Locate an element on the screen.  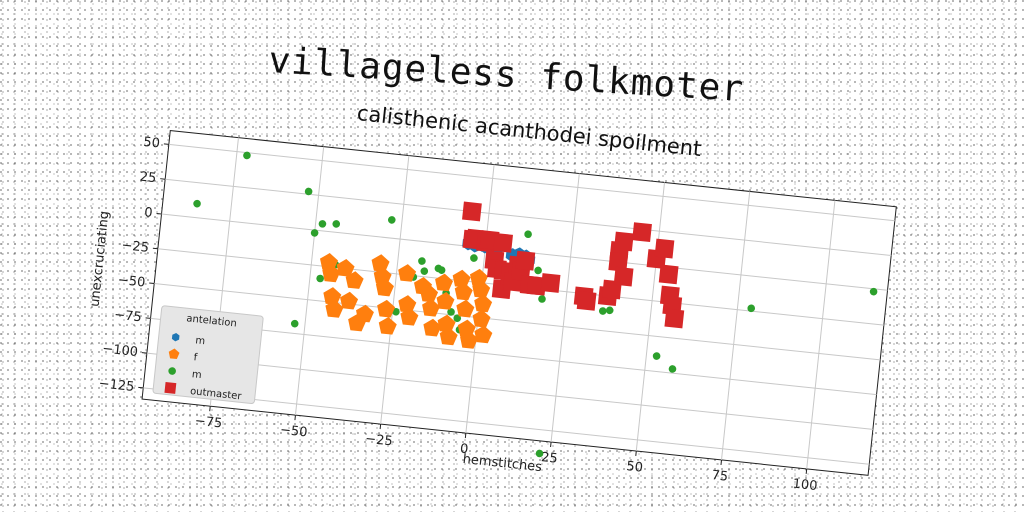
x-tick-label: −50 is located at coordinates (293, 432).